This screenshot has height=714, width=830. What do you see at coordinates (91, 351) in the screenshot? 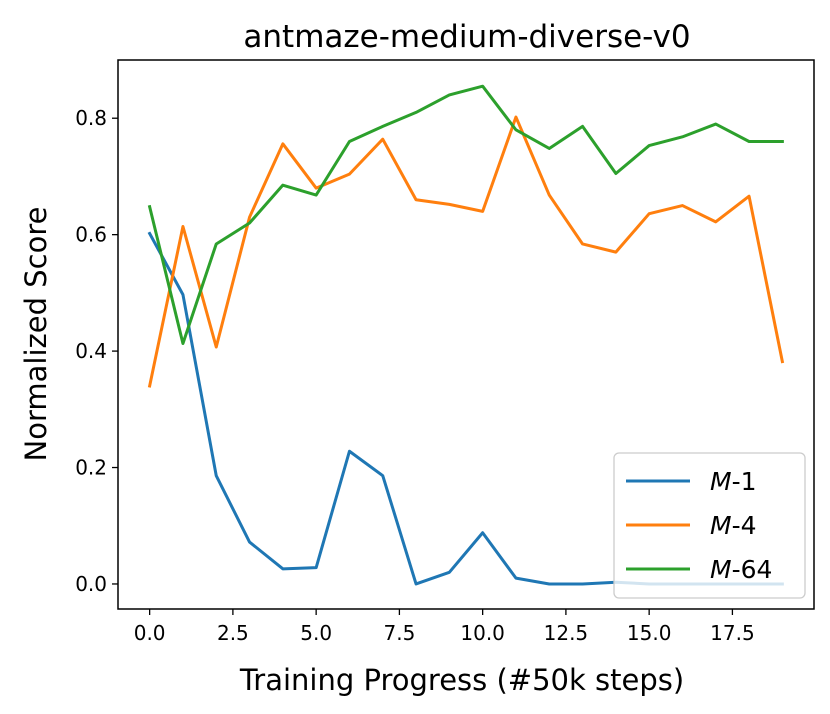
I see `y-tick-label: 0.4` at bounding box center [91, 351].